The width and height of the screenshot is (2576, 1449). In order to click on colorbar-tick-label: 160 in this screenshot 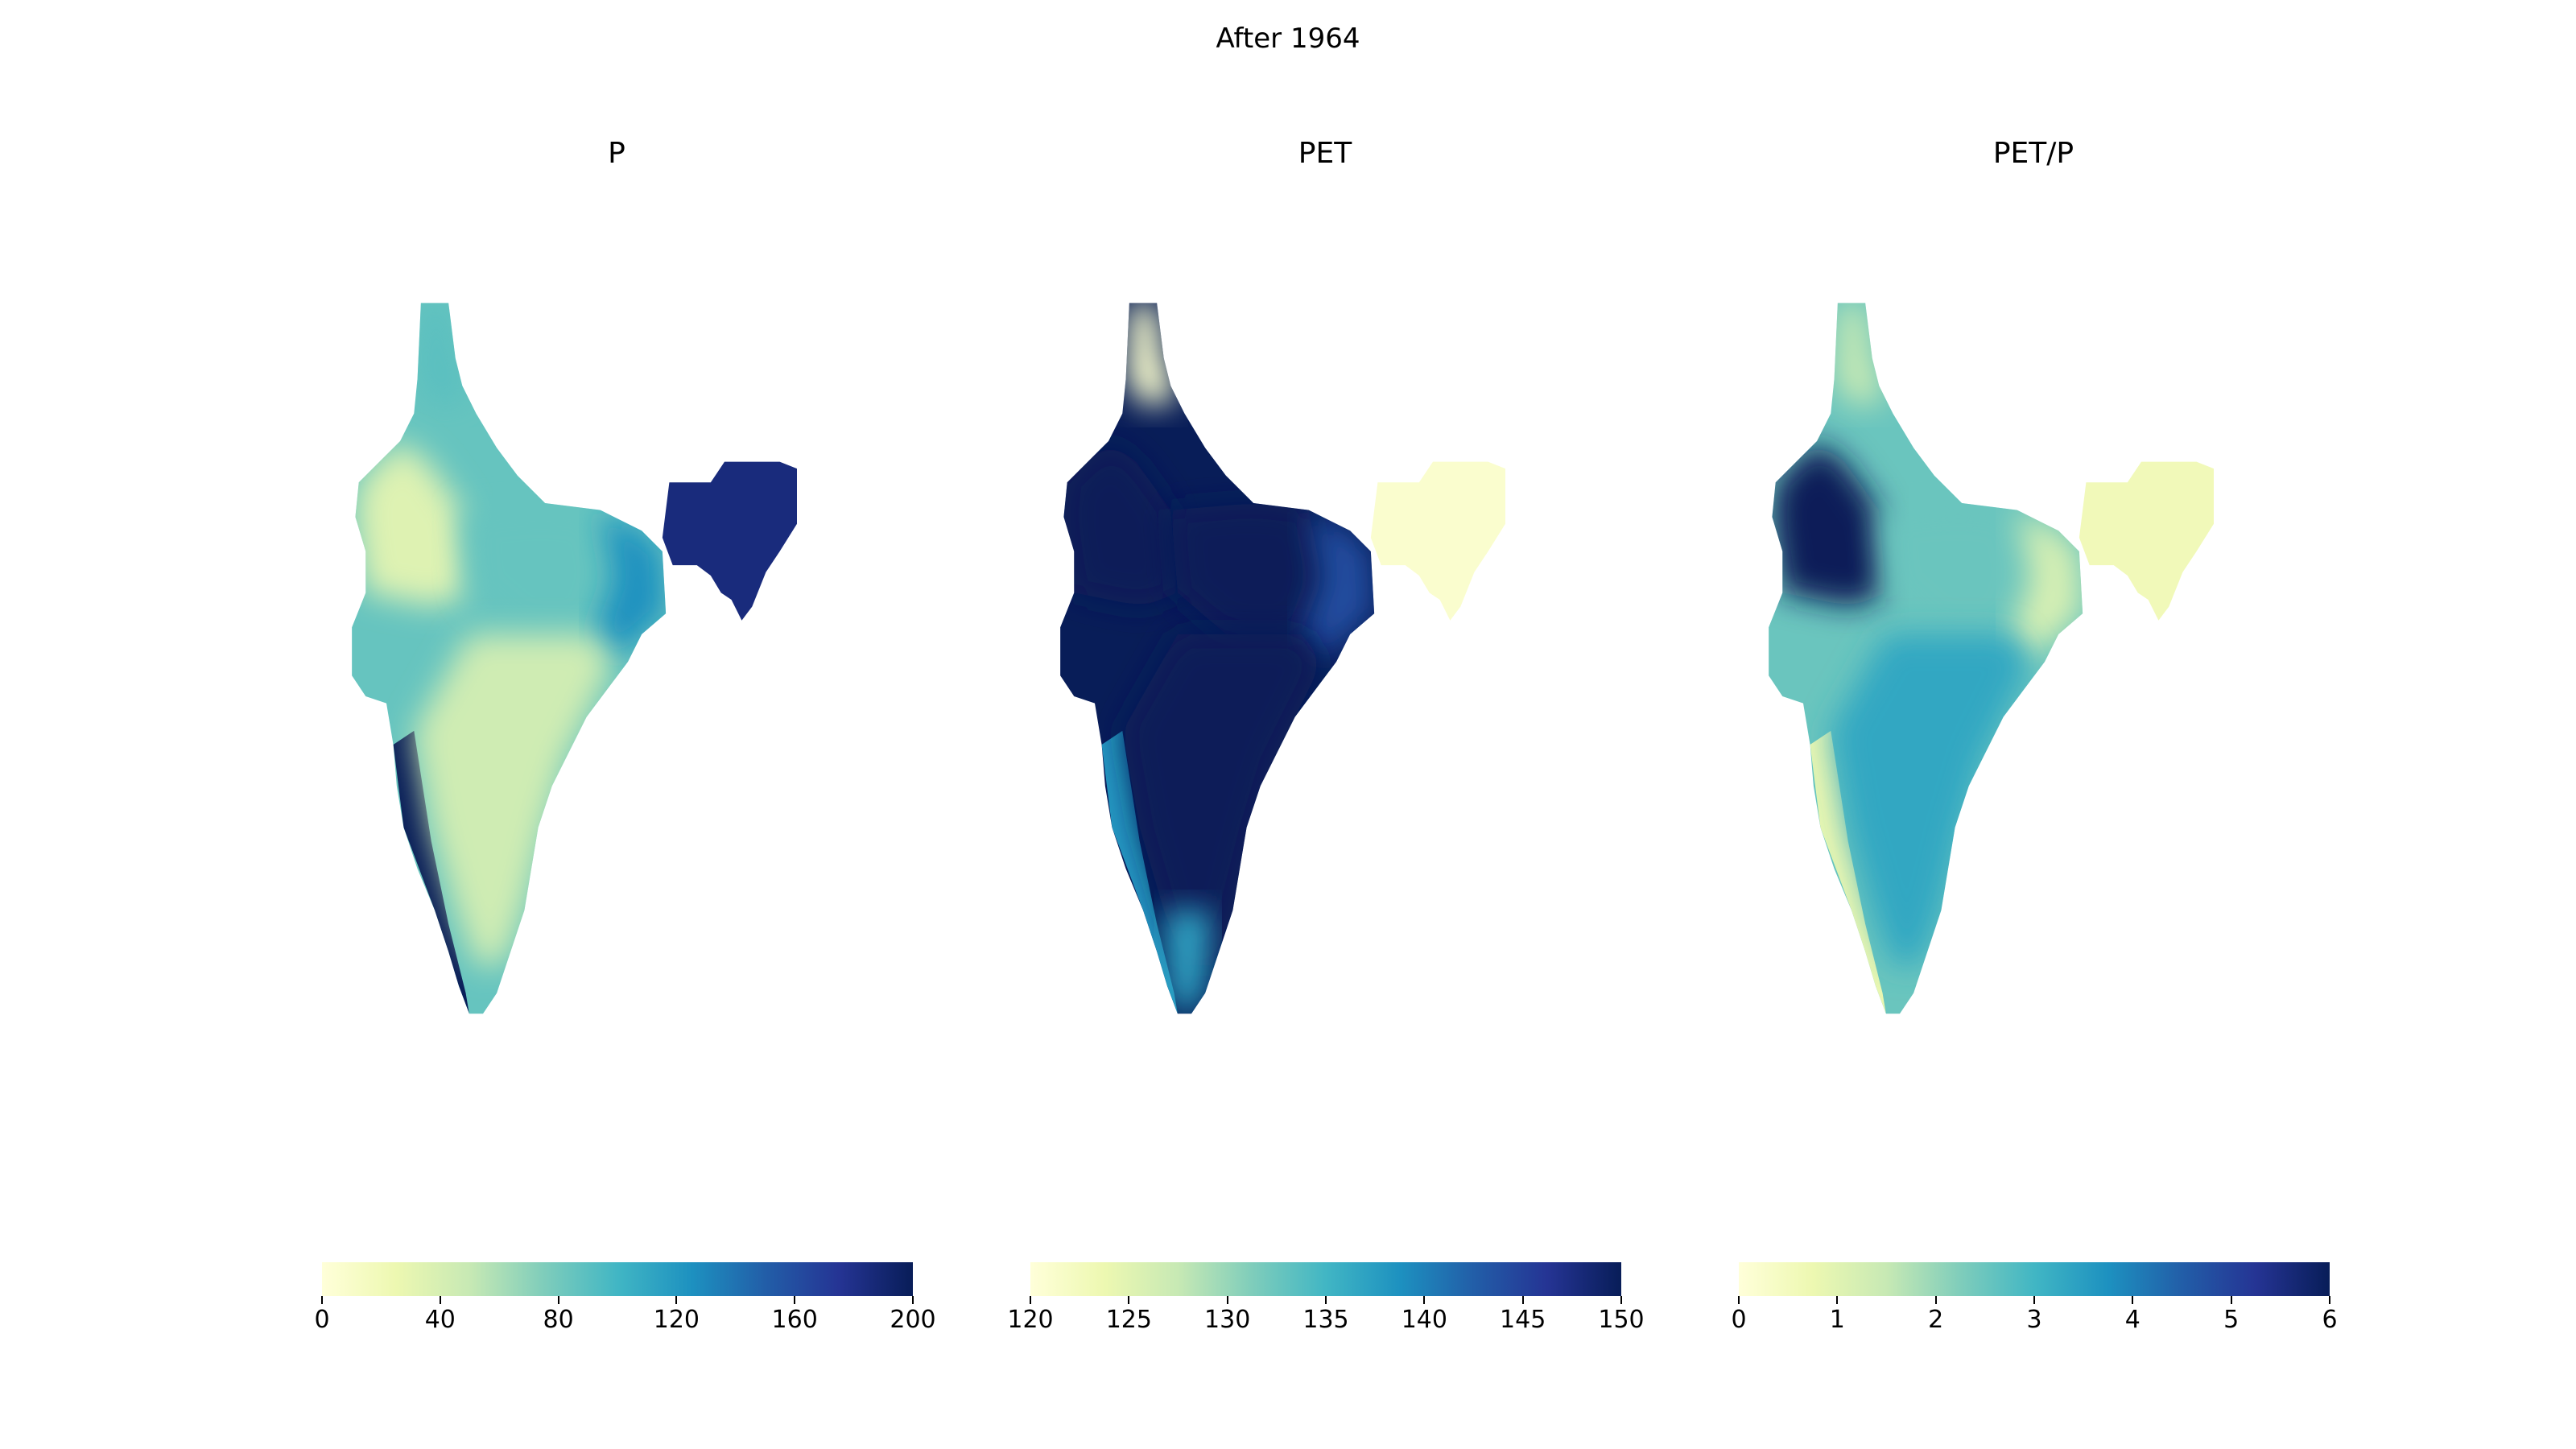, I will do `click(794, 1320)`.